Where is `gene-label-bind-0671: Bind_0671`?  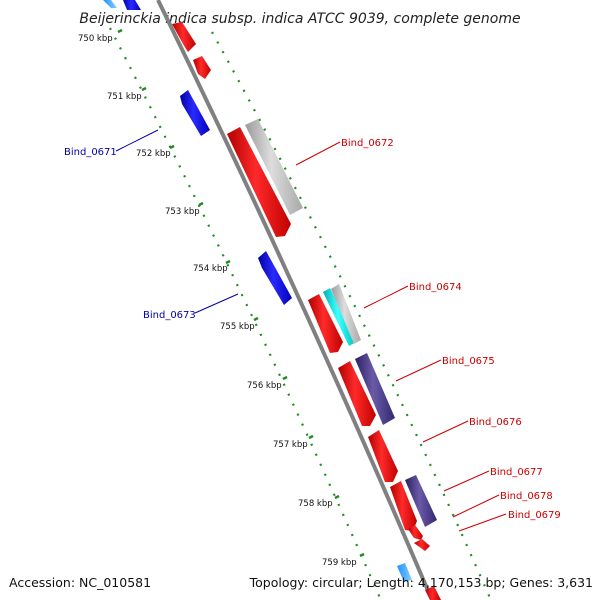 gene-label-bind-0671: Bind_0671 is located at coordinates (90, 152).